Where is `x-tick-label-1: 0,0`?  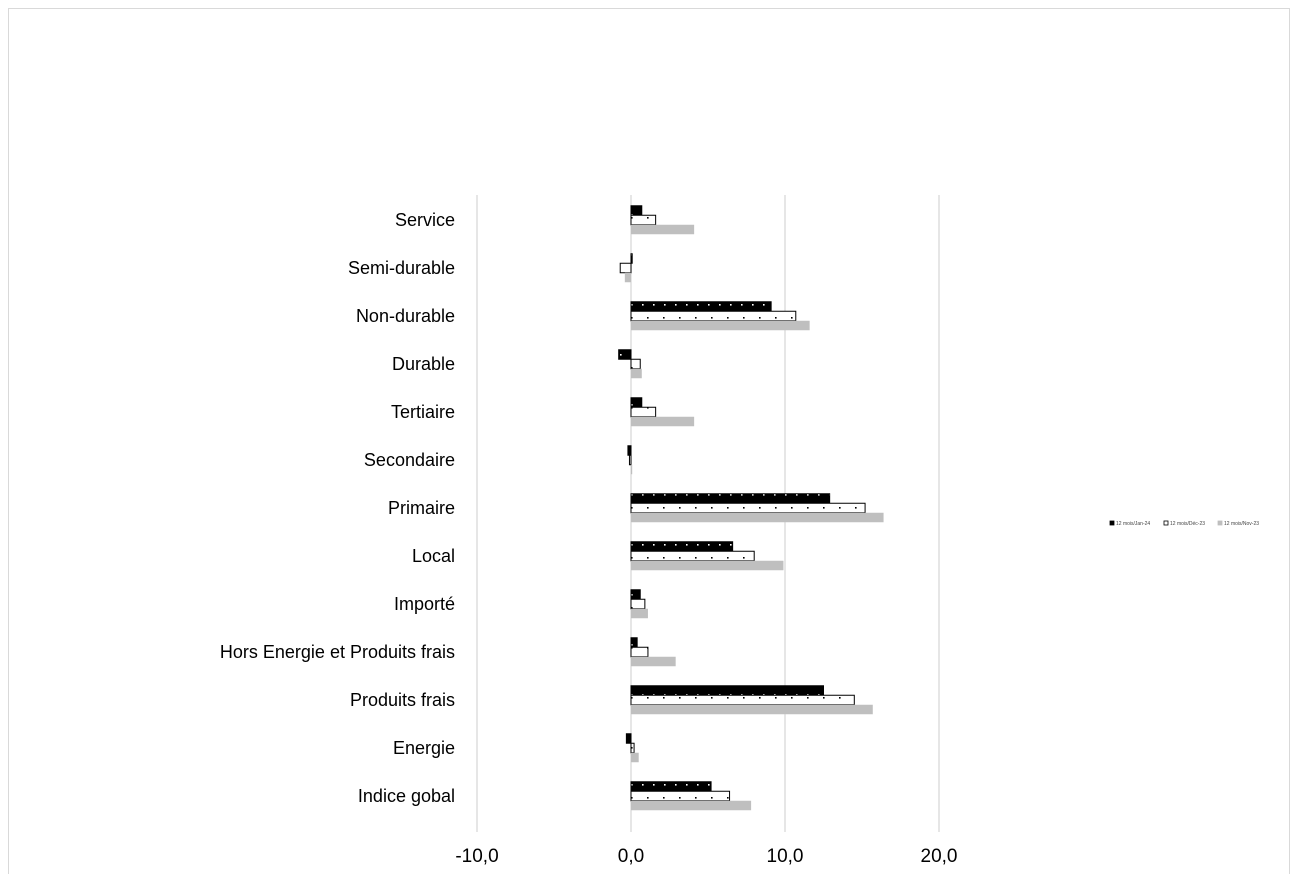
x-tick-label-1: 0,0 is located at coordinates (631, 856).